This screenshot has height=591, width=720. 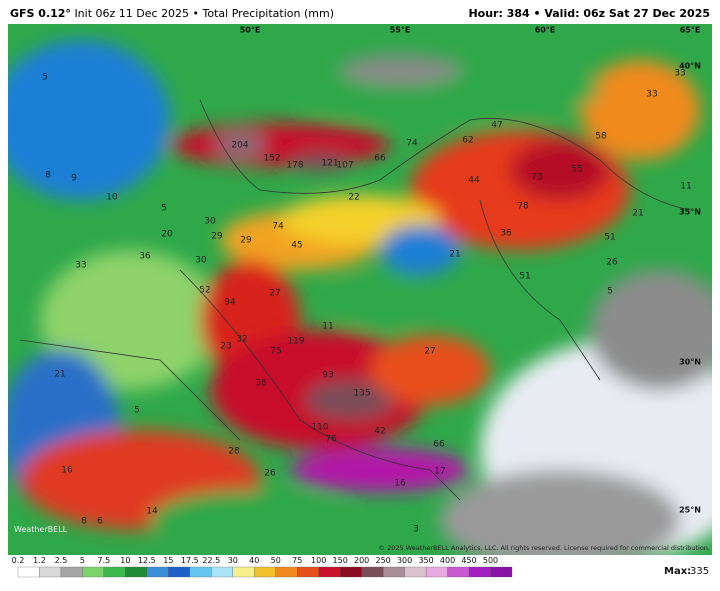 I want to click on precip-label: 23, so click(x=225, y=347).